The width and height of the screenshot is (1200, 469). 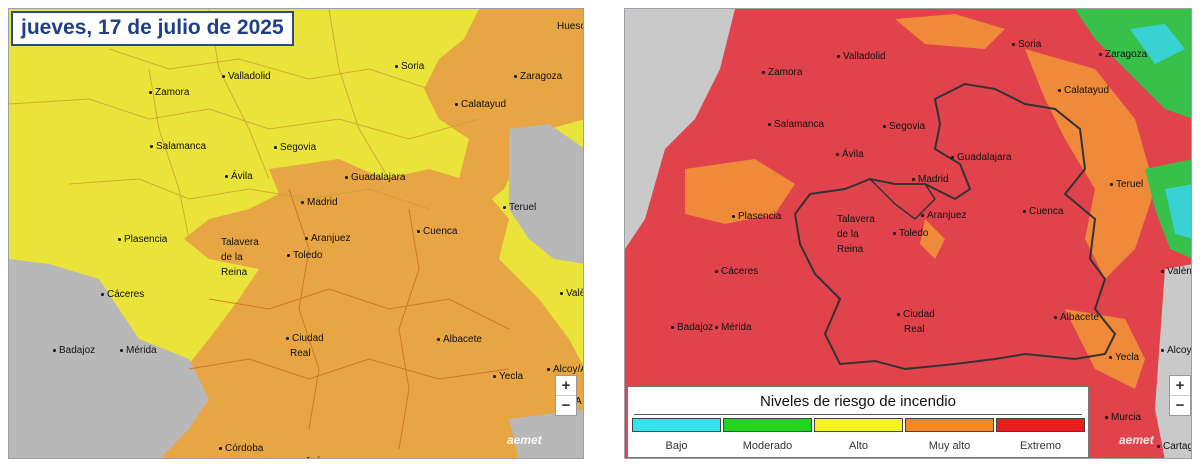 What do you see at coordinates (1126, 184) in the screenshot?
I see `right-city-label: Teruel` at bounding box center [1126, 184].